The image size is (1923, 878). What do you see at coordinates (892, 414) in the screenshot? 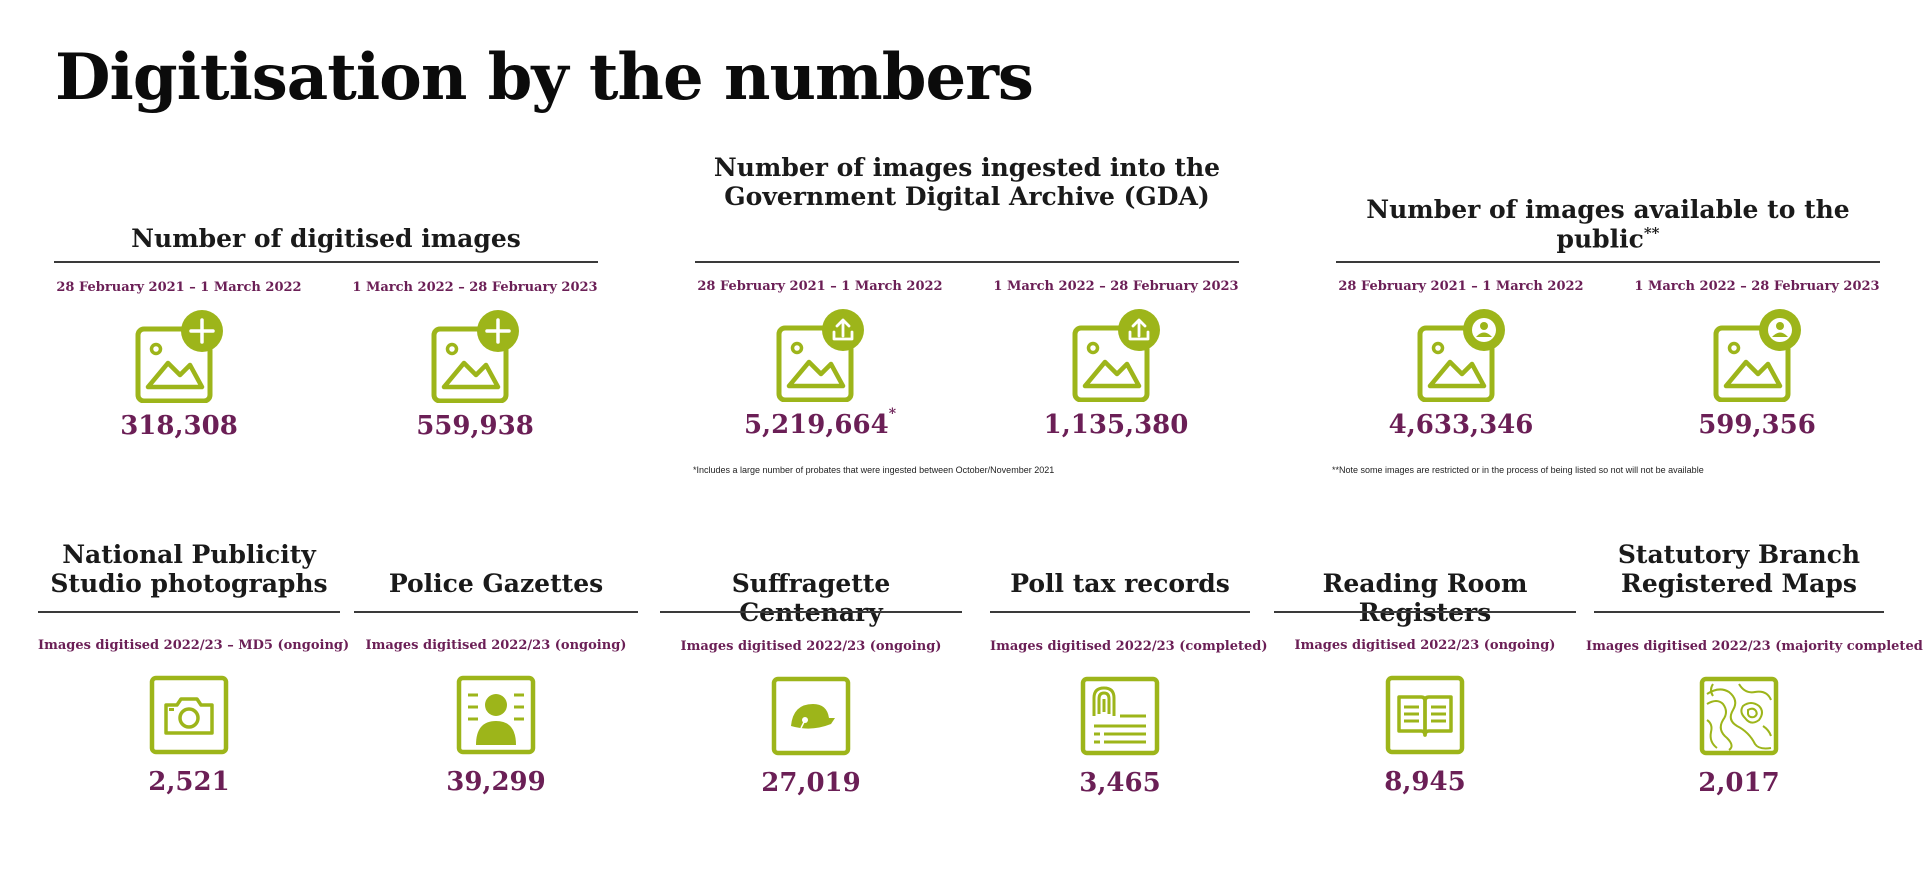
I see `footnote-mark: *` at bounding box center [892, 414].